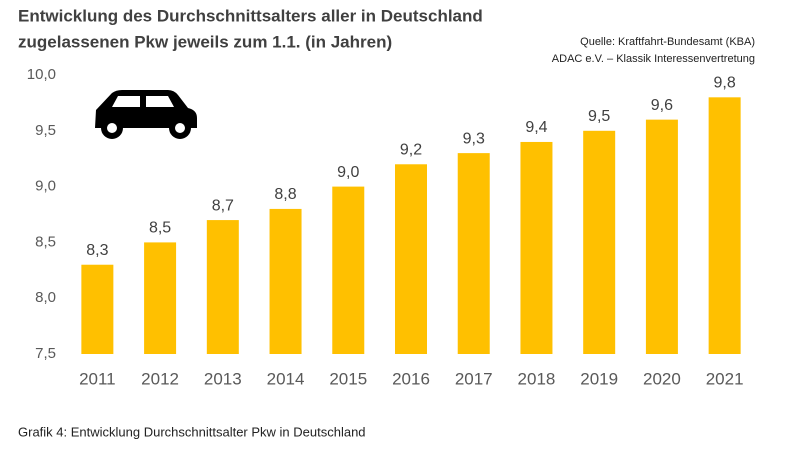 Image resolution: width=800 pixels, height=451 pixels. Describe the element at coordinates (97, 378) in the screenshot. I see `x-tick-label: 2011` at that location.